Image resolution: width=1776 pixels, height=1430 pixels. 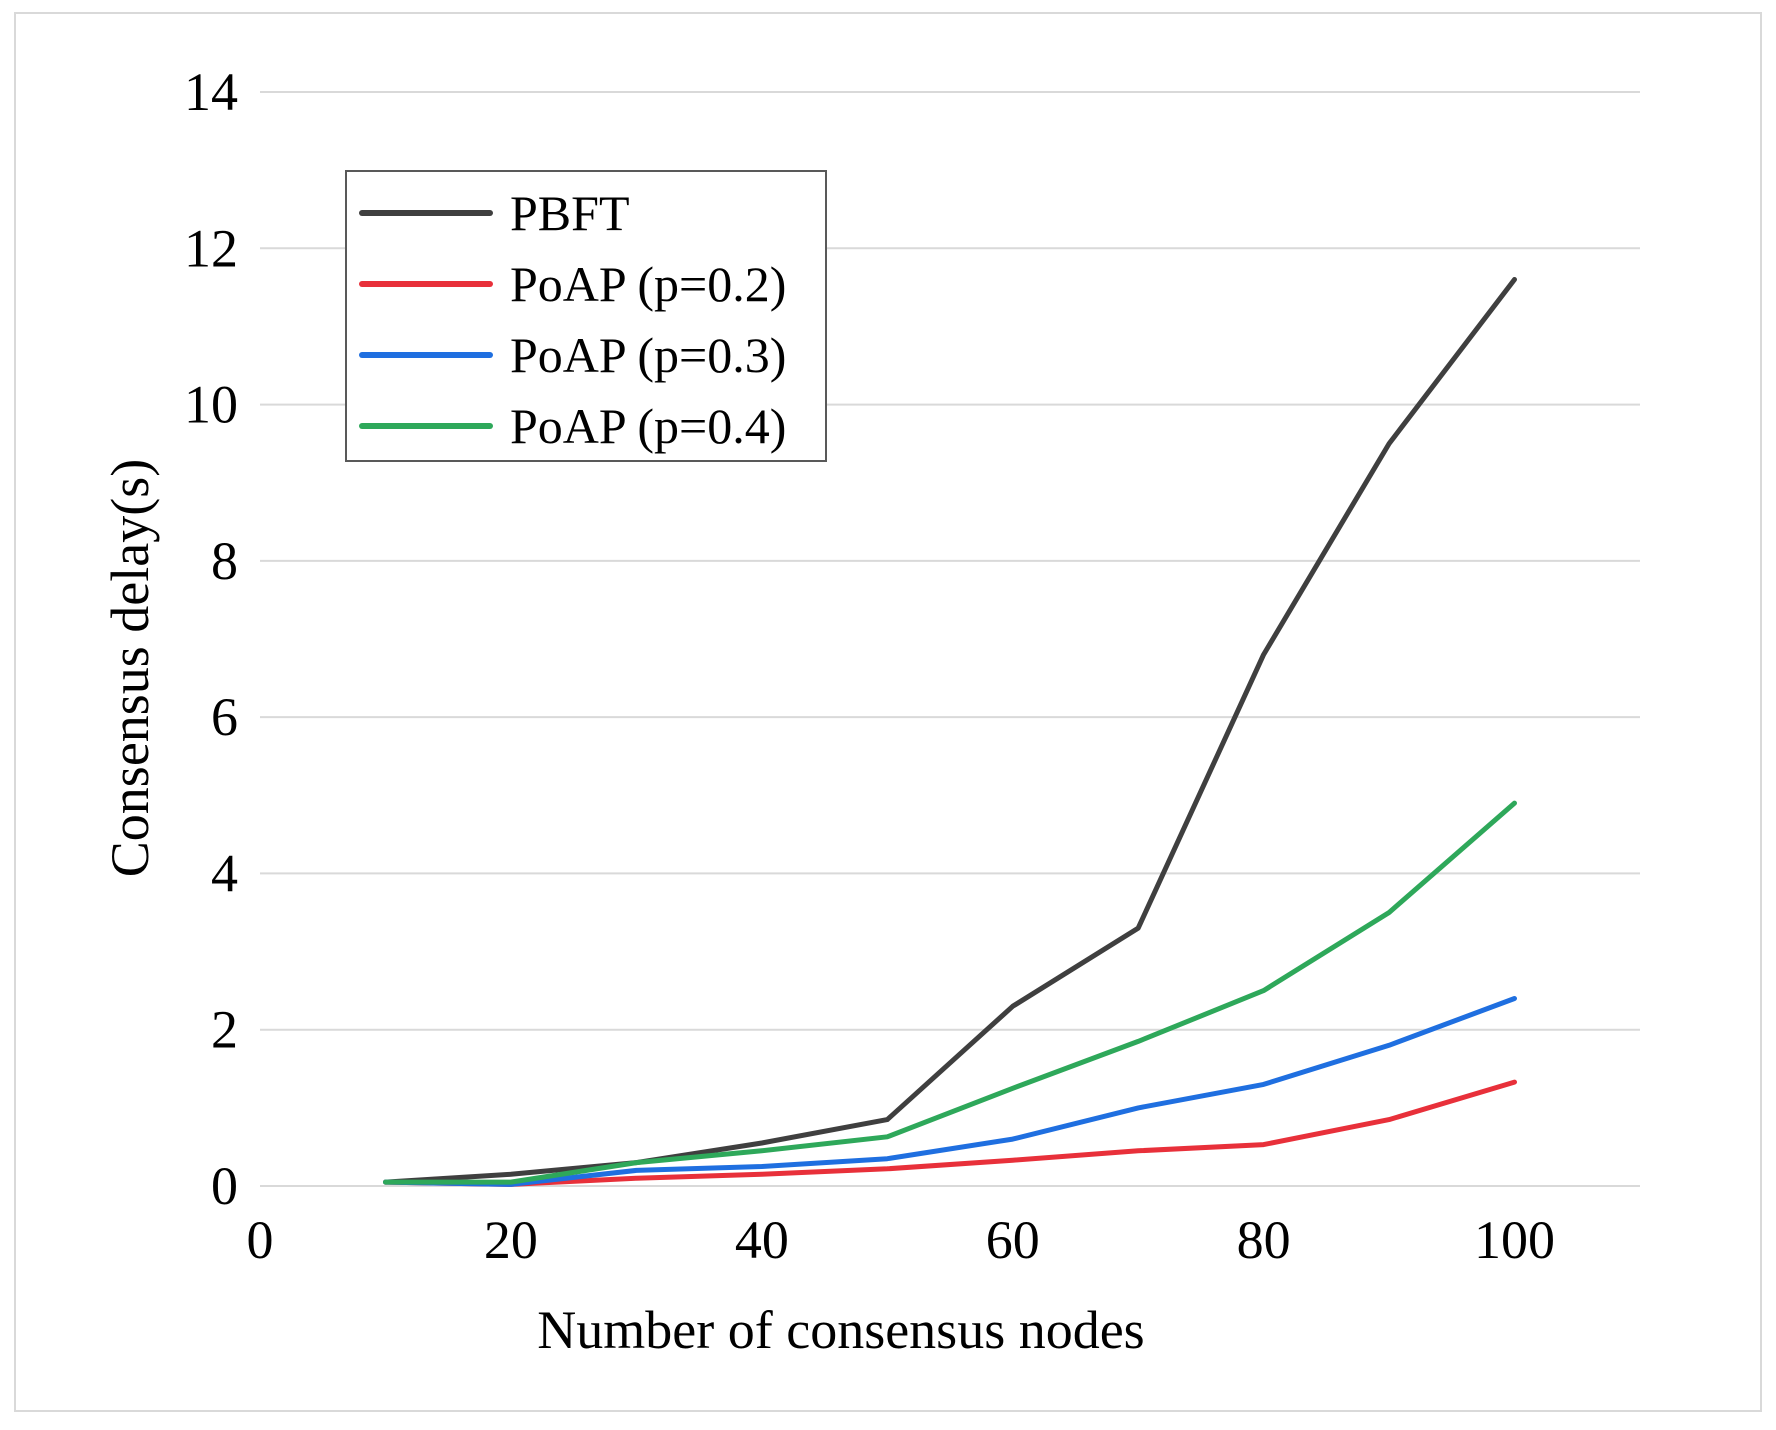 I want to click on y-tick-label: 12, so click(x=211, y=248).